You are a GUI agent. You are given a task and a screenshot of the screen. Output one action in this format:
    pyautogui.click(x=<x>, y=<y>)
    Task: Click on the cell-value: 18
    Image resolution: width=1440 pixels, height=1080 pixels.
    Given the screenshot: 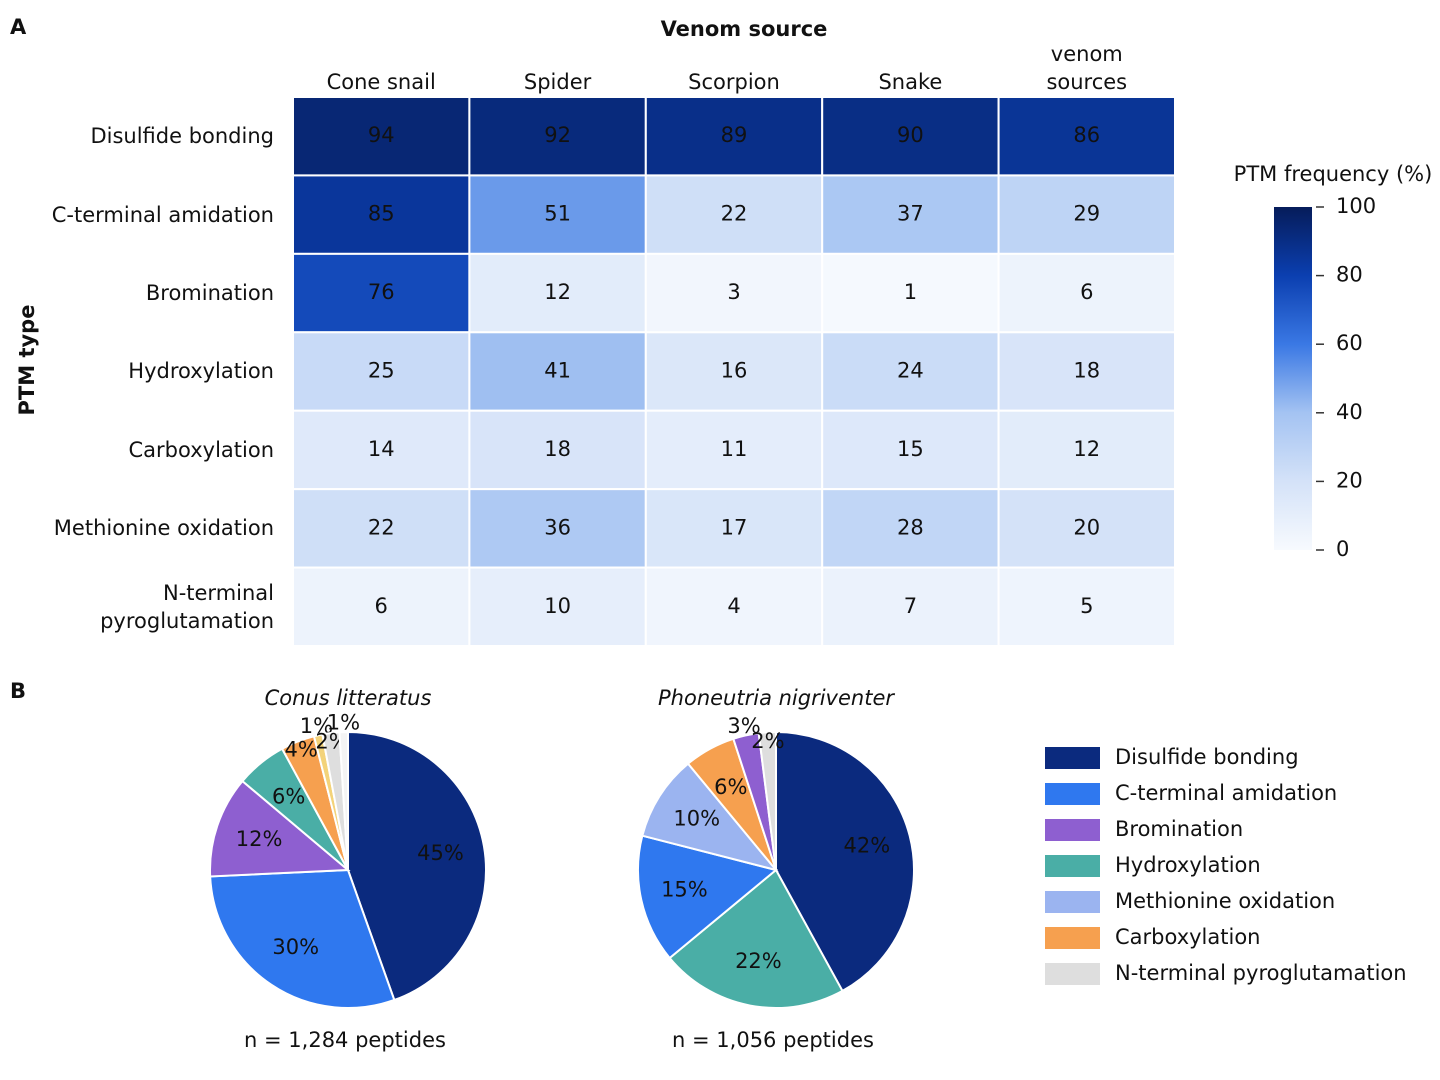 What is the action you would take?
    pyautogui.click(x=1086, y=371)
    